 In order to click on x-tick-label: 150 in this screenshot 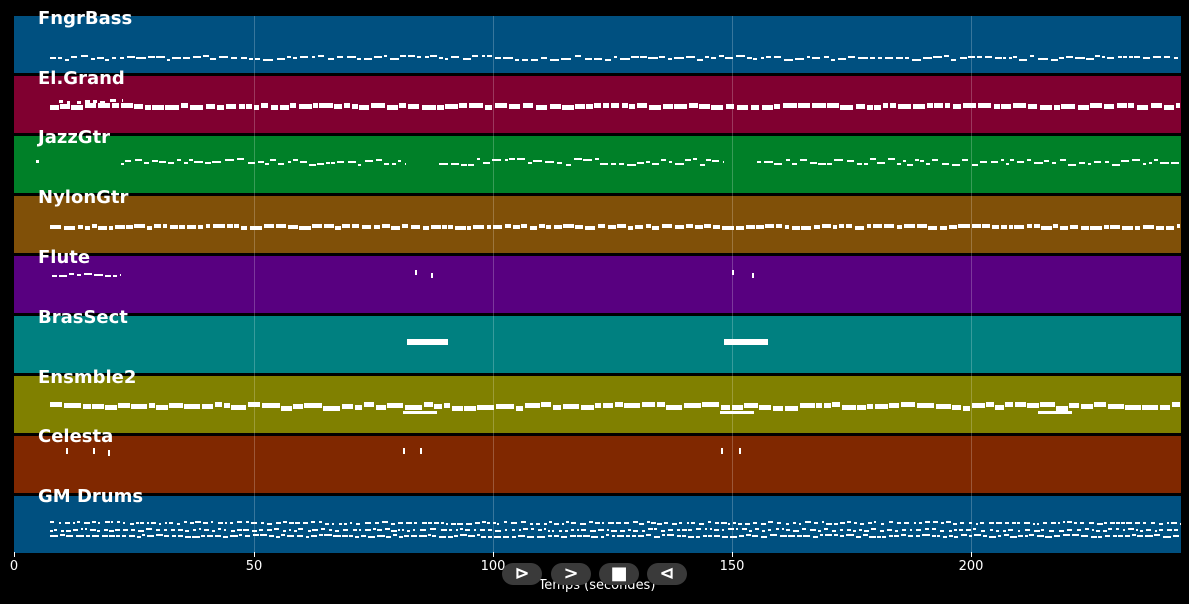, I will do `click(732, 566)`.